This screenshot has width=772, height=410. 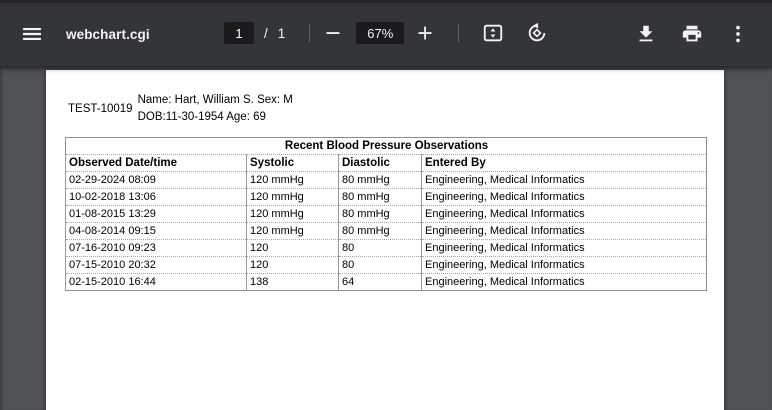 What do you see at coordinates (281, 33) in the screenshot?
I see `page-count: 1` at bounding box center [281, 33].